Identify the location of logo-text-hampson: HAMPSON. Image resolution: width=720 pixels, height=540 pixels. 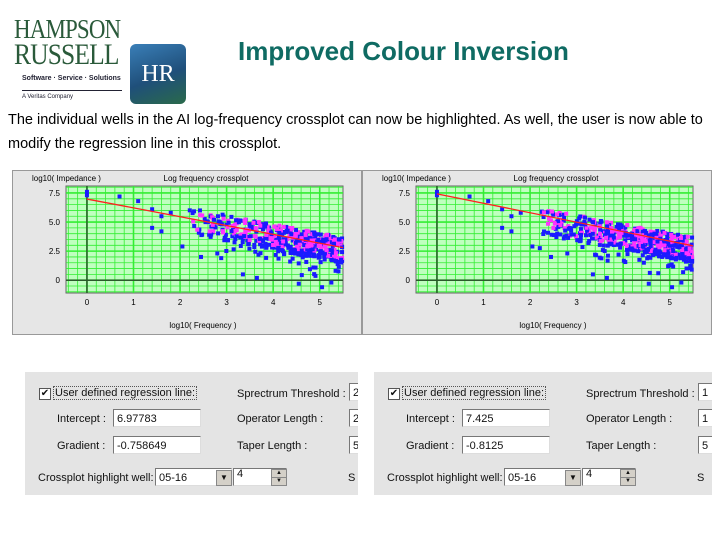
(67, 29).